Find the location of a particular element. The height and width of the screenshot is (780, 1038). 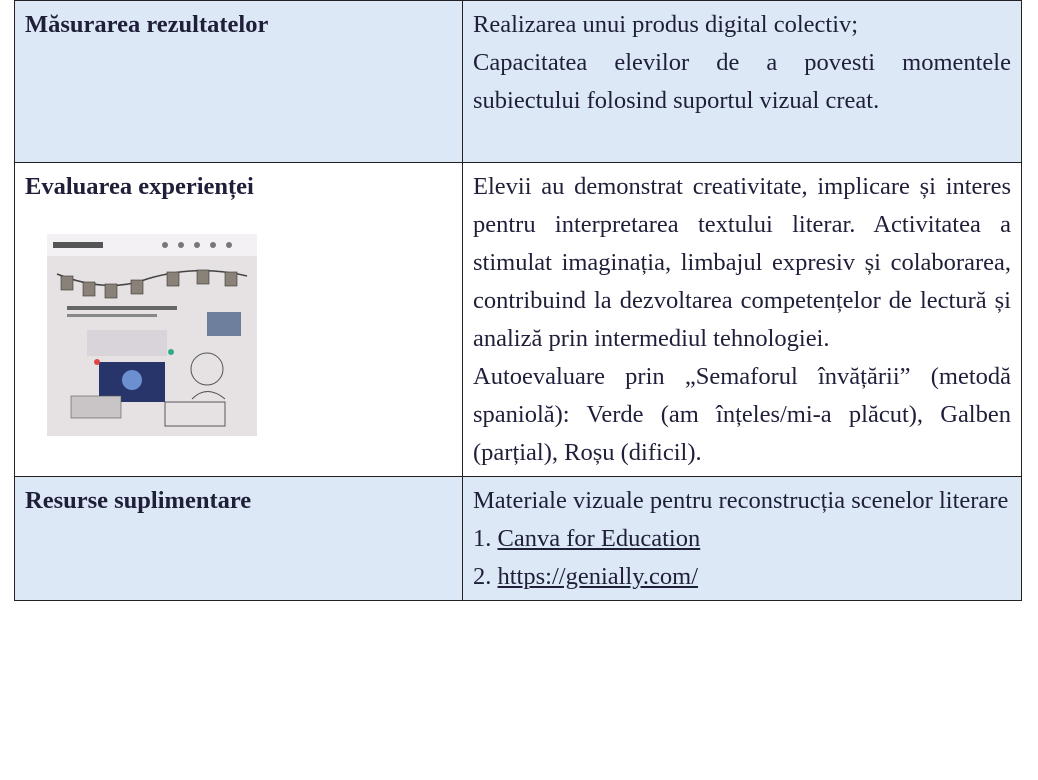

row-label: Măsurarea rezultatelor is located at coordinates (238, 81).